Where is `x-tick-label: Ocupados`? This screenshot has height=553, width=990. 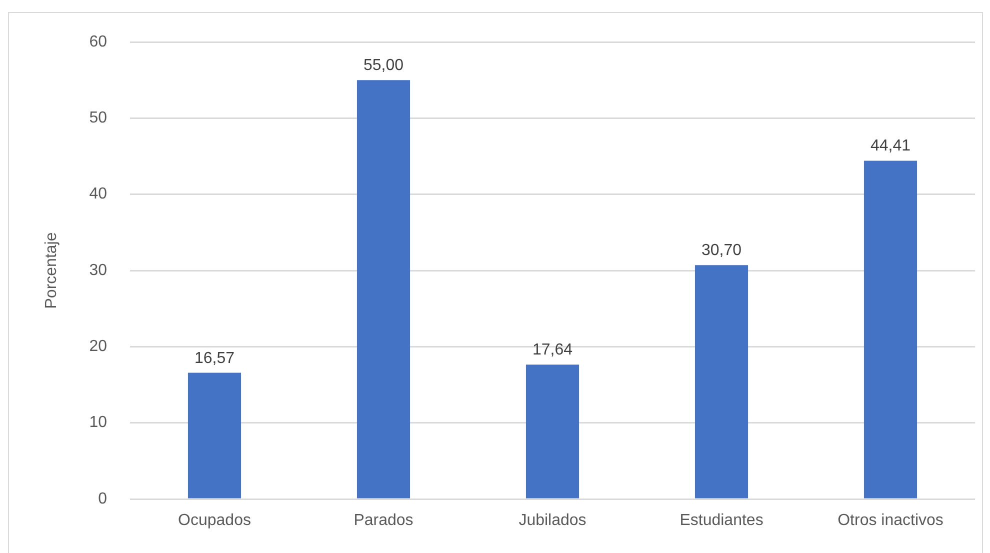 x-tick-label: Ocupados is located at coordinates (214, 521).